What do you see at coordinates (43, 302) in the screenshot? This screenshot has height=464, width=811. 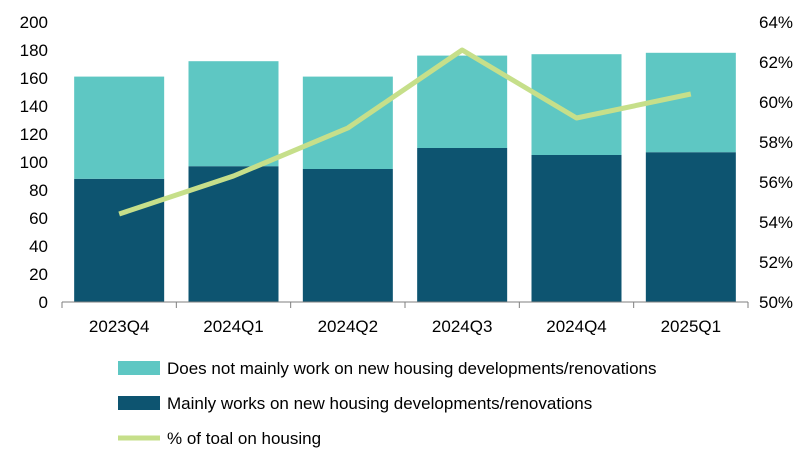 I see `left-axis-tick-label: 0` at bounding box center [43, 302].